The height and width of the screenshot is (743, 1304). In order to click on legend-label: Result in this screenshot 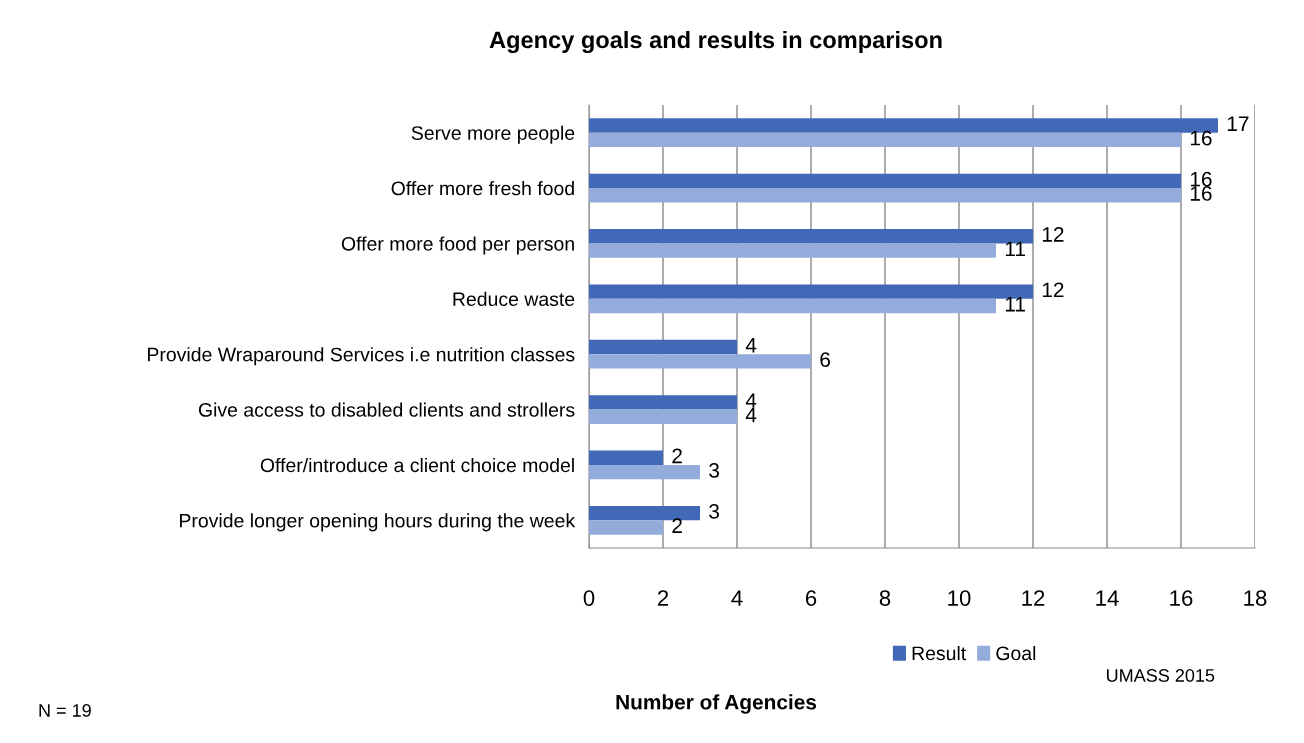, I will do `click(939, 653)`.